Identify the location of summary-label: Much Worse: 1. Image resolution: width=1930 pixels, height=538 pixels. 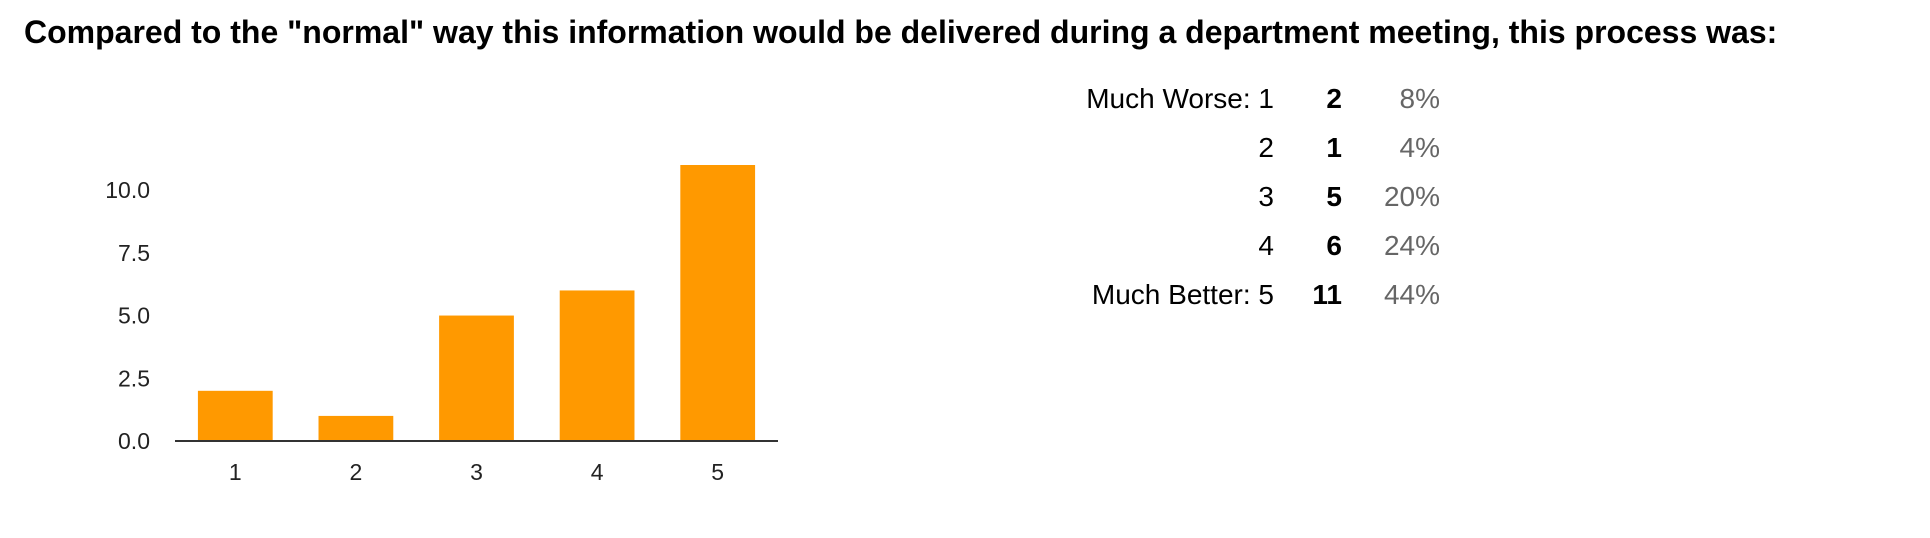
(1180, 98).